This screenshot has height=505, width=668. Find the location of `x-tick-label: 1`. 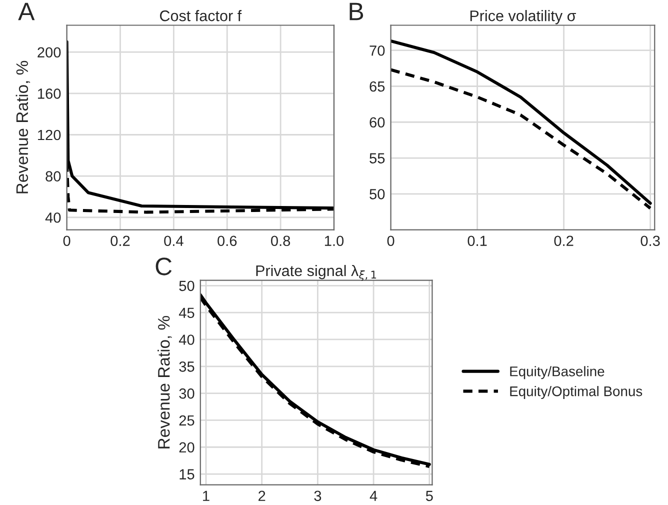

x-tick-label: 1 is located at coordinates (206, 495).